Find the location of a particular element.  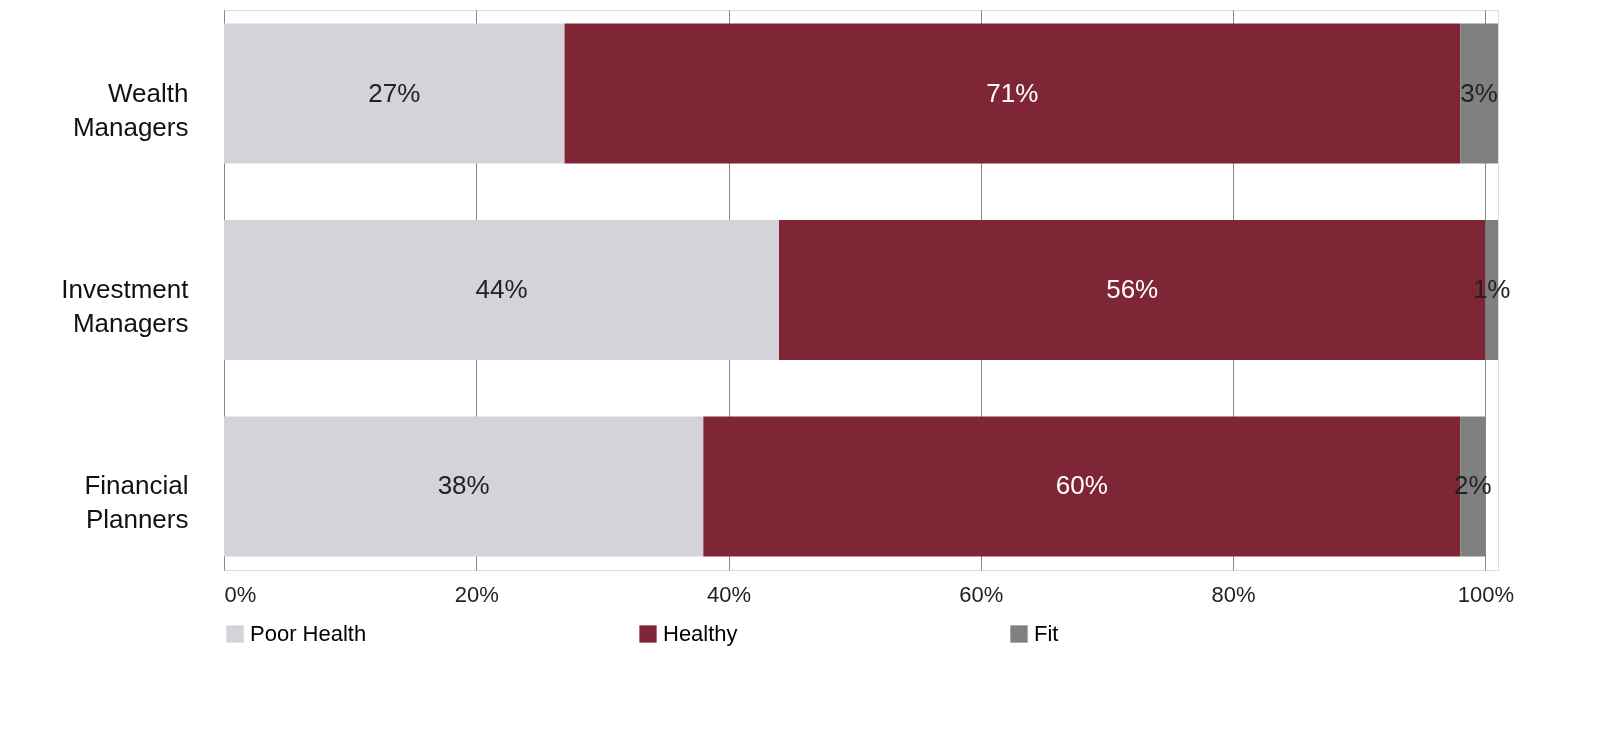

x-tick-label: 60% is located at coordinates (981, 594).